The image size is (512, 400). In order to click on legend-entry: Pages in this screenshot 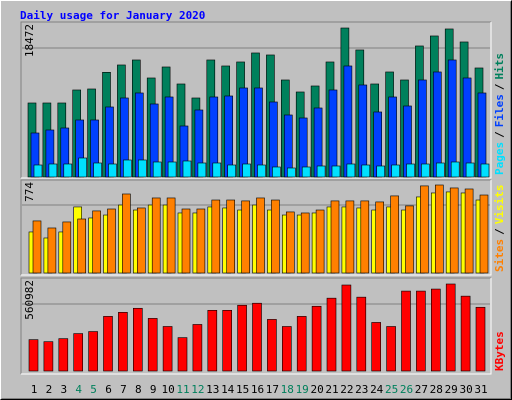, I will do `click(499, 158)`.